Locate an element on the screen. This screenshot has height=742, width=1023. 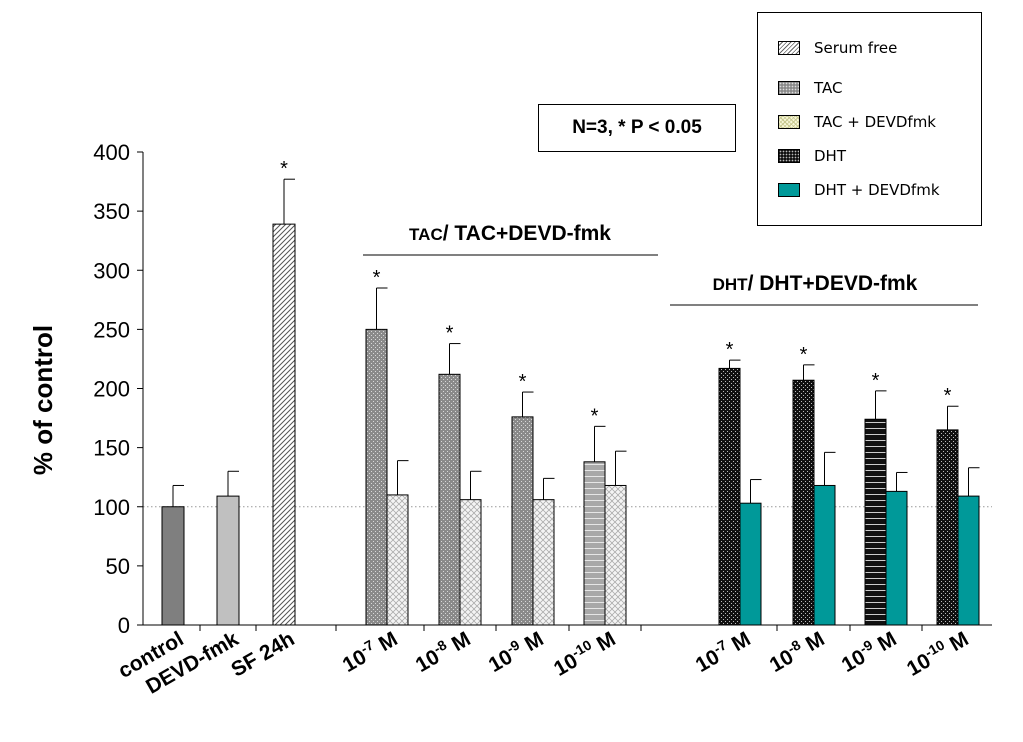
legend-item-tac-devdfmk: TAC + DEVDfmk is located at coordinates (857, 122).